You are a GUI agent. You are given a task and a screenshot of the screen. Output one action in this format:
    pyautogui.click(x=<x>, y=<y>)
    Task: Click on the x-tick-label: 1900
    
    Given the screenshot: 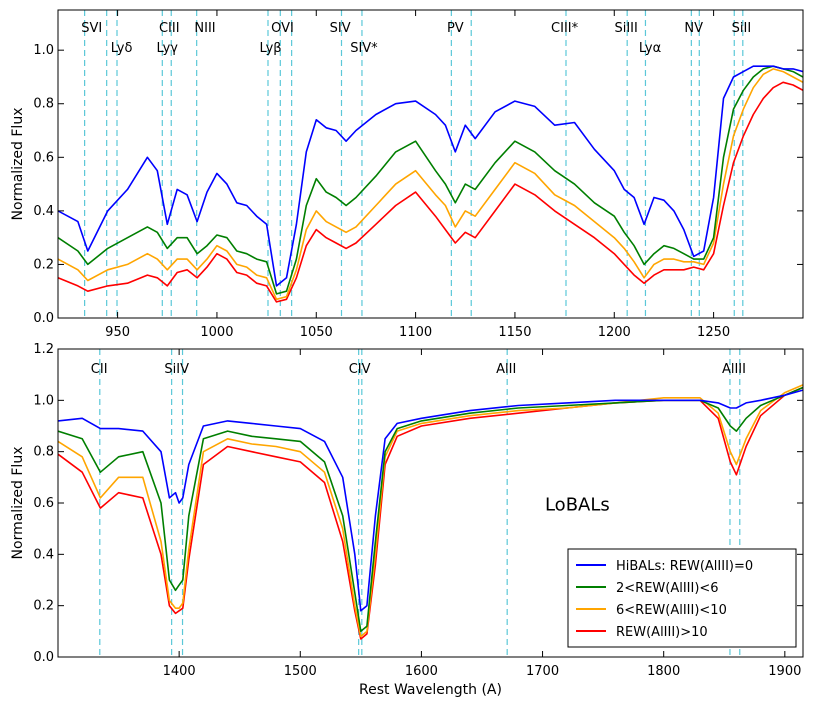 What is the action you would take?
    pyautogui.click(x=784, y=671)
    